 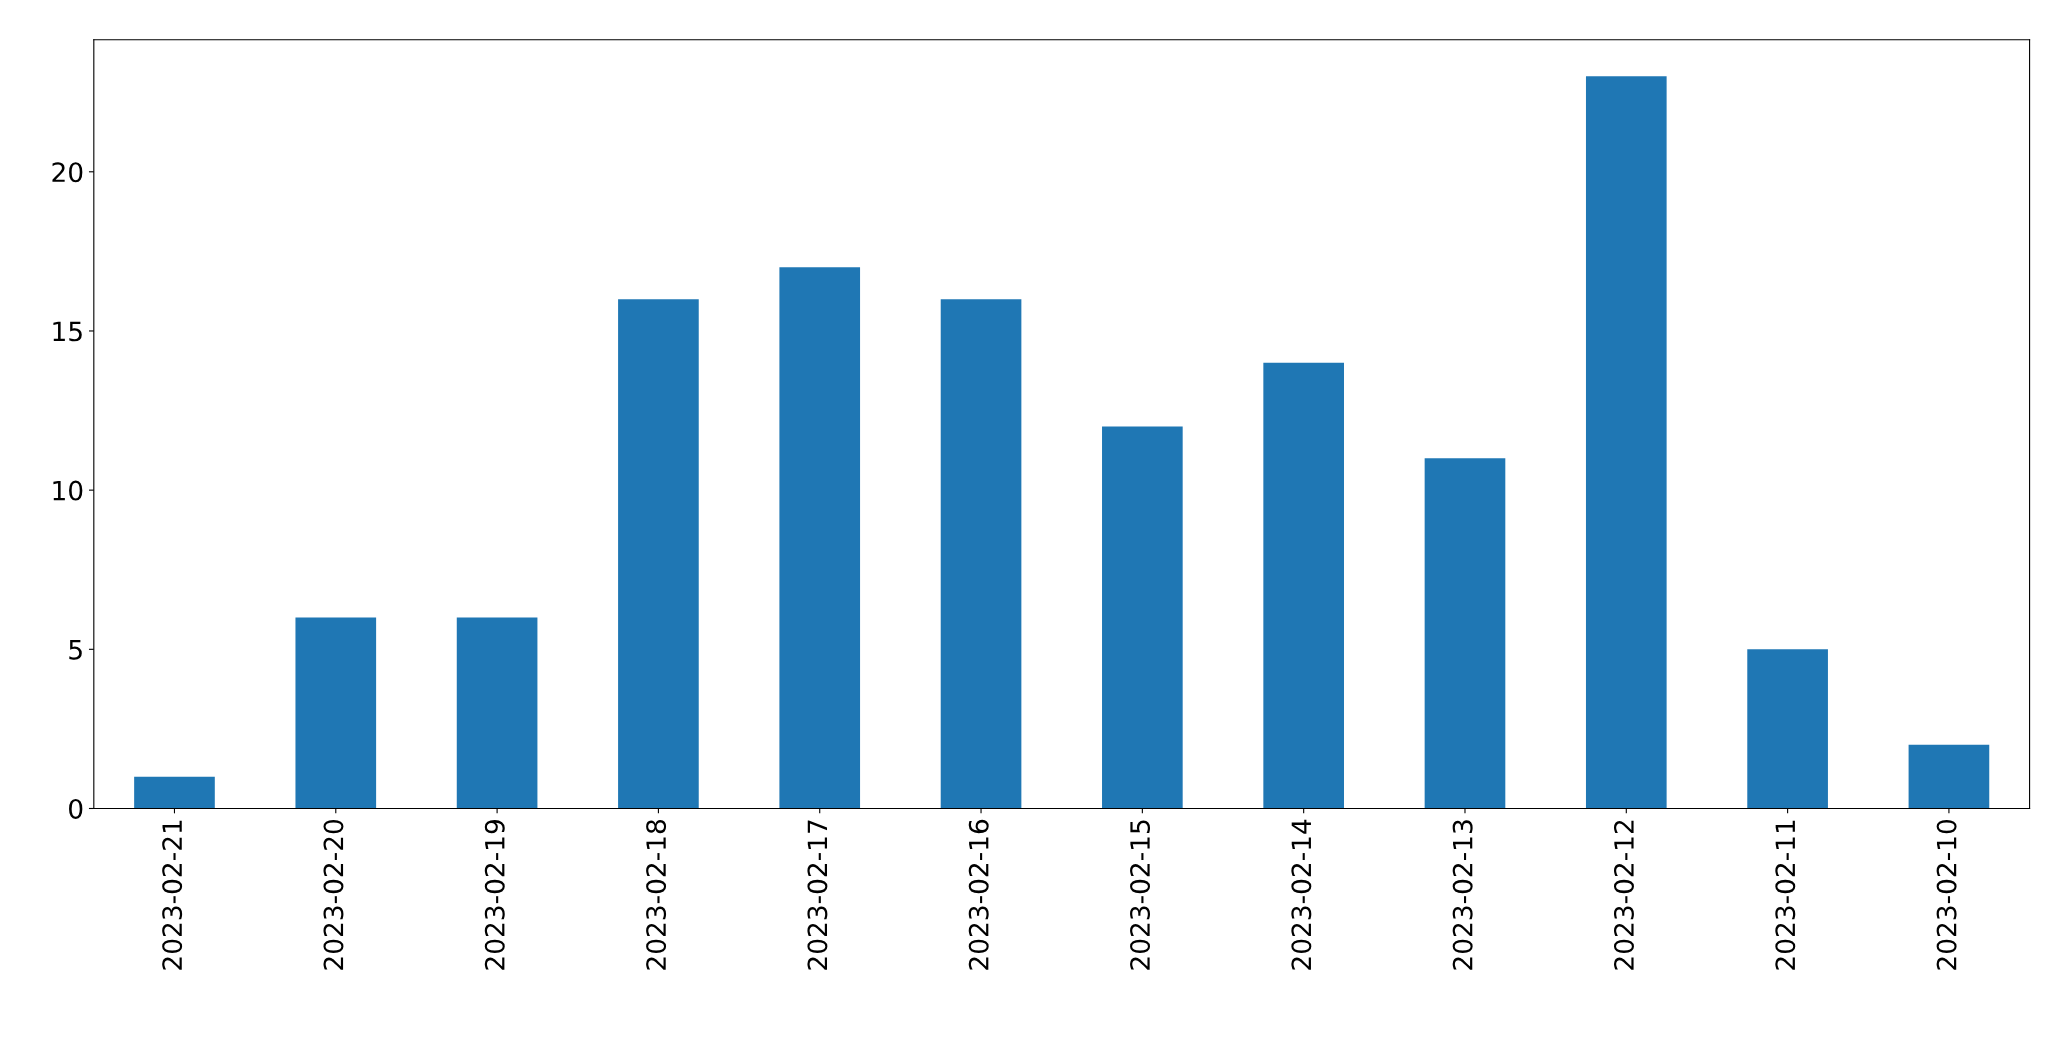 What do you see at coordinates (76, 808) in the screenshot?
I see `y-tick-label: 0` at bounding box center [76, 808].